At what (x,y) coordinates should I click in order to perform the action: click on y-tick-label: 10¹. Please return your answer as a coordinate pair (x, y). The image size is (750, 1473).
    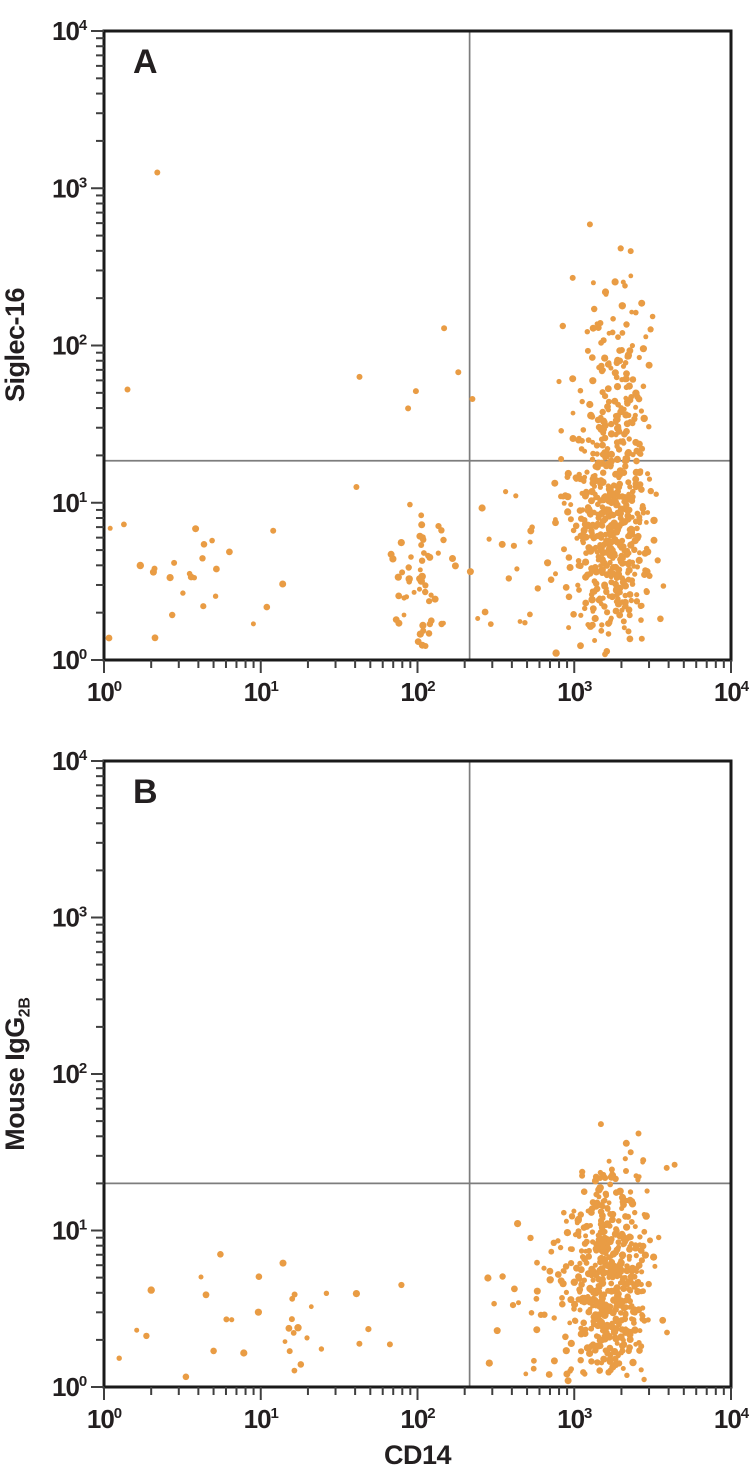
    Looking at the image, I should click on (69, 1231).